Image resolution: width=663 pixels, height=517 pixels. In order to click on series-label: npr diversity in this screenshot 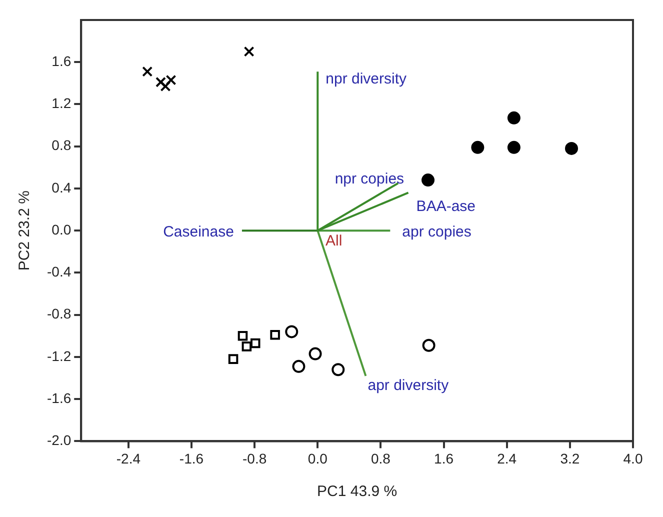, I will do `click(366, 79)`.